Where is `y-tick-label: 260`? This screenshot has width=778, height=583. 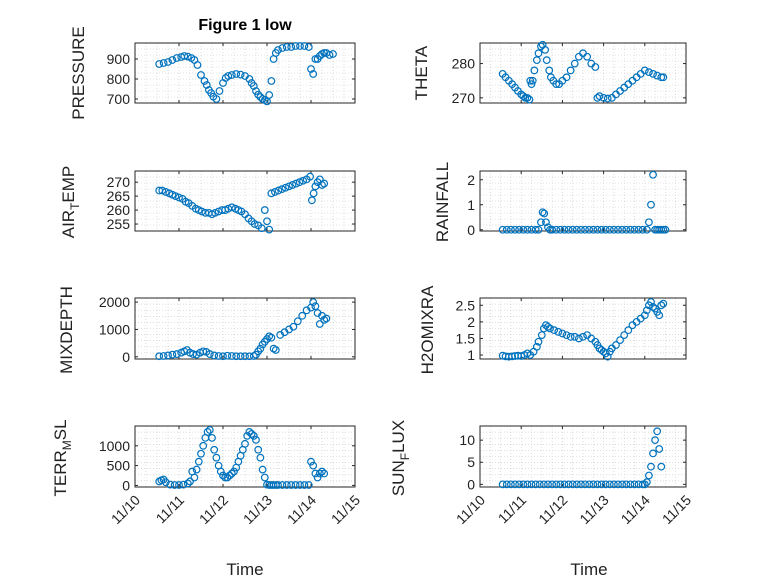 y-tick-label: 260 is located at coordinates (119, 210).